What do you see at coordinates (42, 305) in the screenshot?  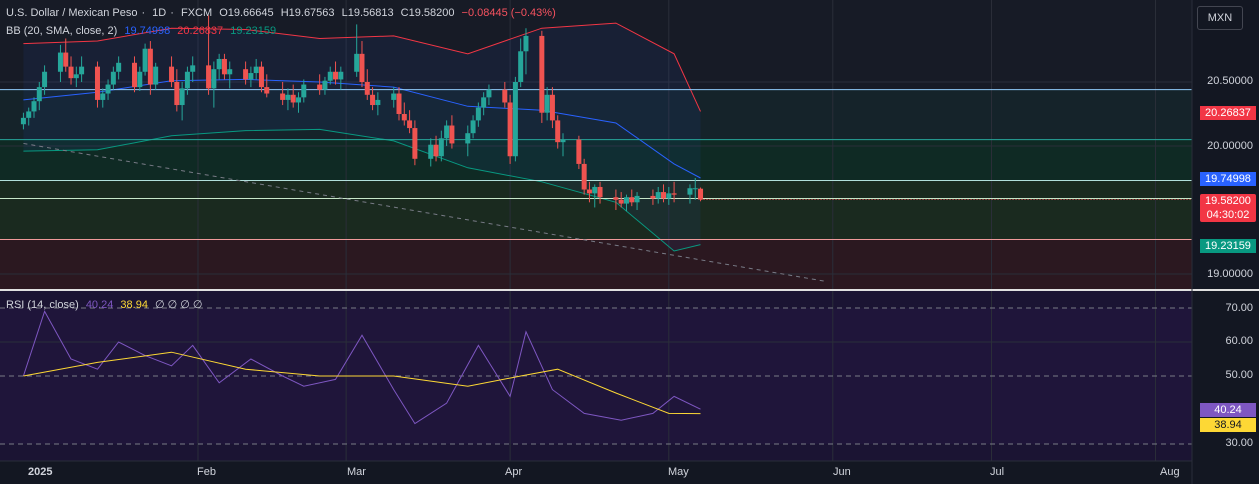 I see `rsi-label: RSI (14, close)` at bounding box center [42, 305].